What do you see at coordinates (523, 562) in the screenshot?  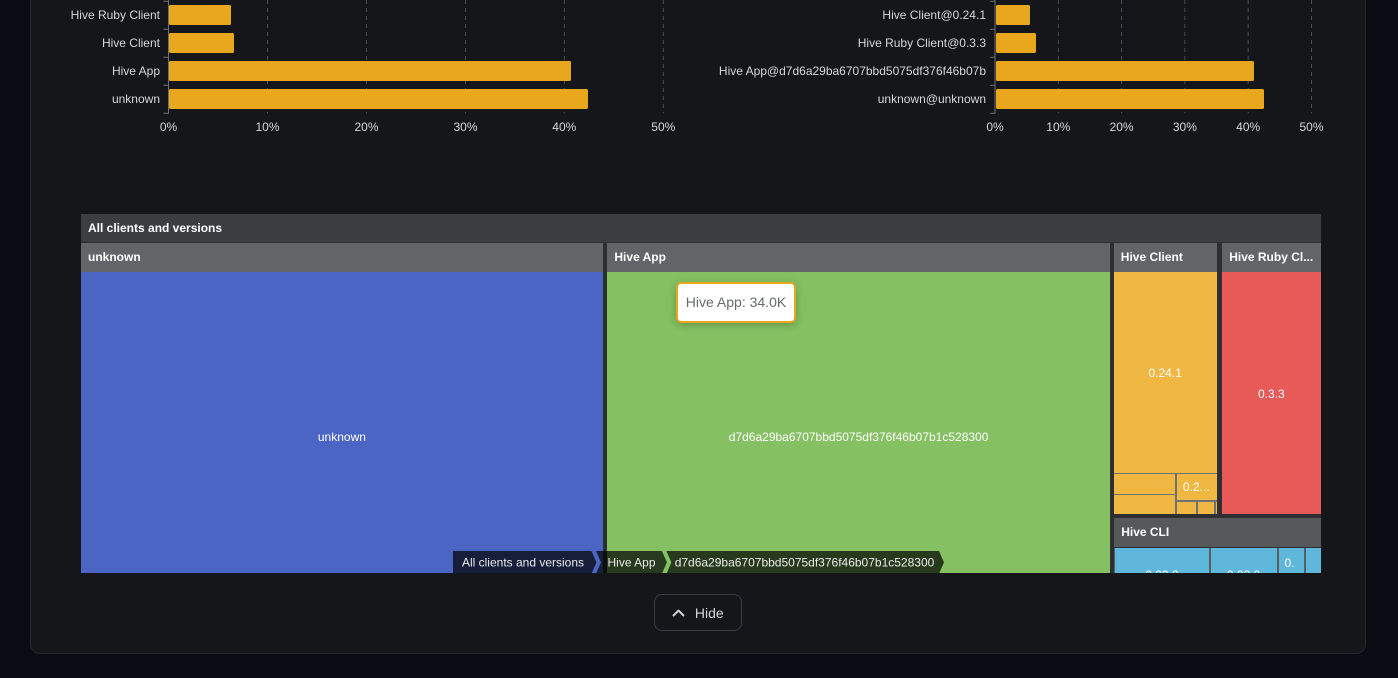 I see `svg-text: All clients and versions` at bounding box center [523, 562].